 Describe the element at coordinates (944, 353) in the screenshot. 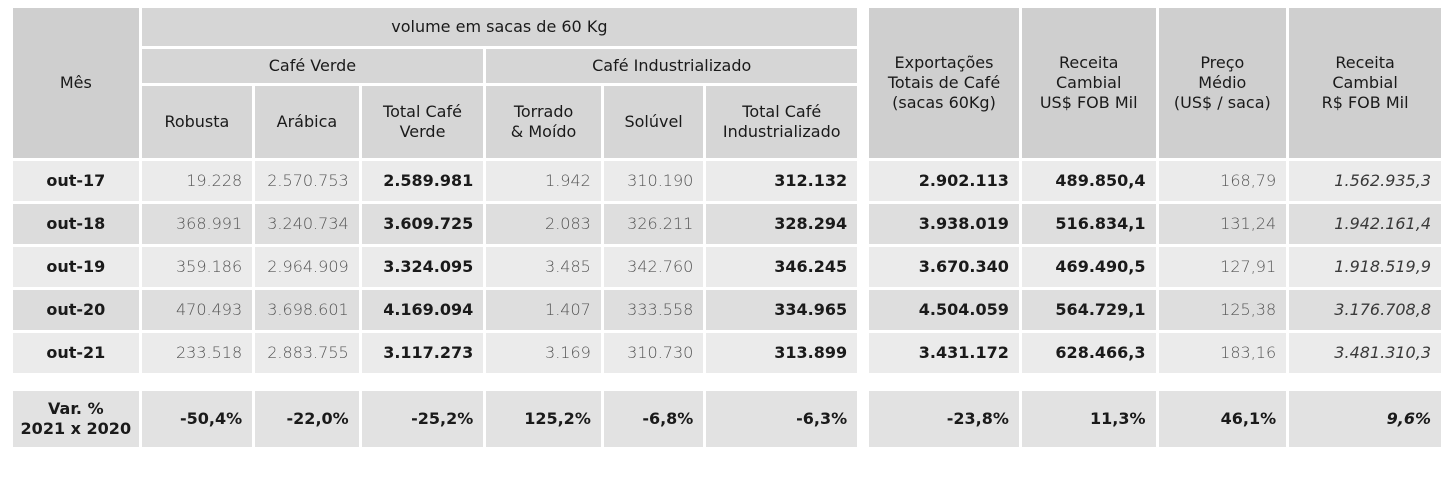

I see `cell-exportacoes: 3.431.172` at that location.